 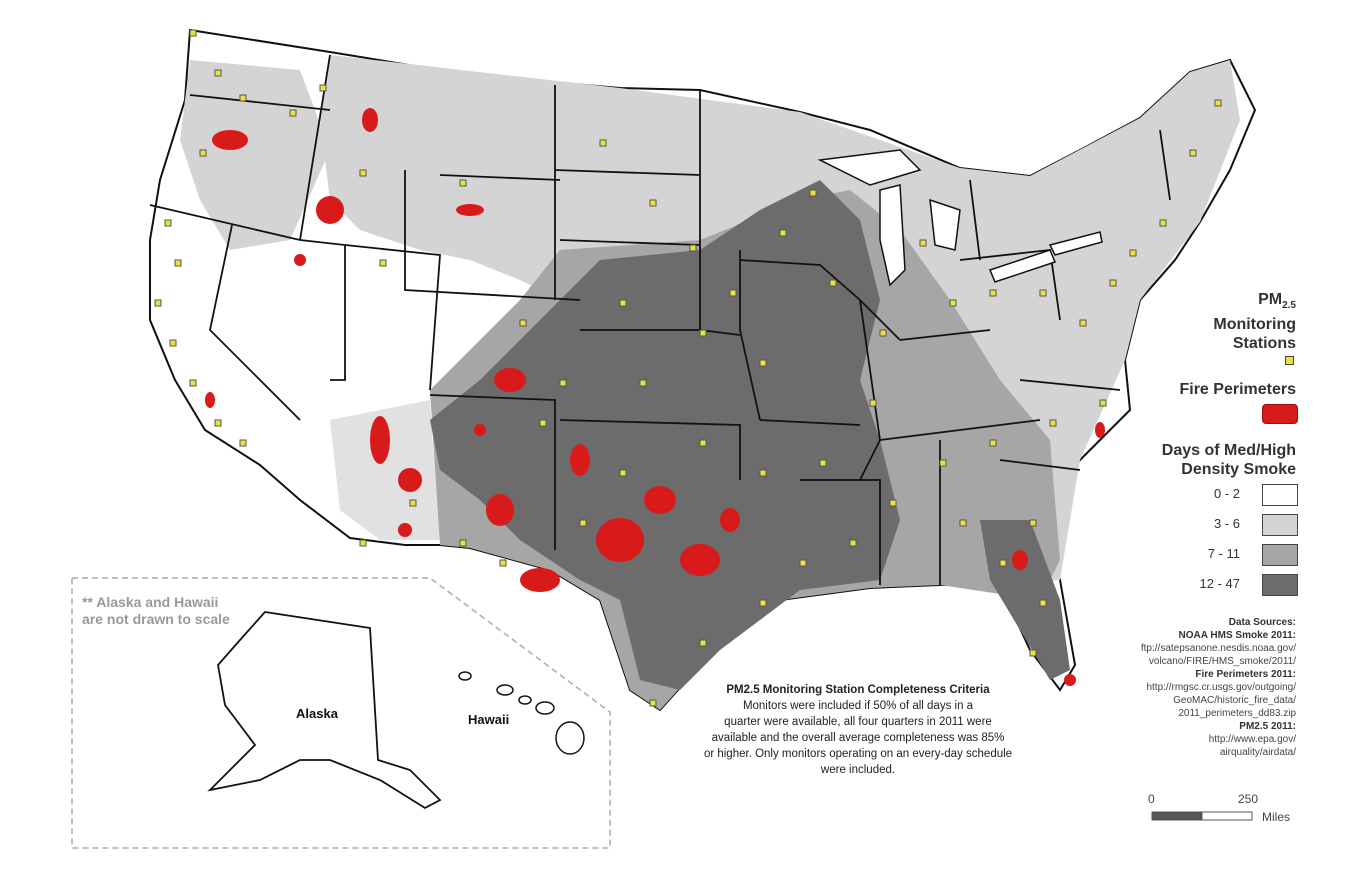 What do you see at coordinates (255, 155) in the screenshot?
I see `smoke-zone-light-west` at bounding box center [255, 155].